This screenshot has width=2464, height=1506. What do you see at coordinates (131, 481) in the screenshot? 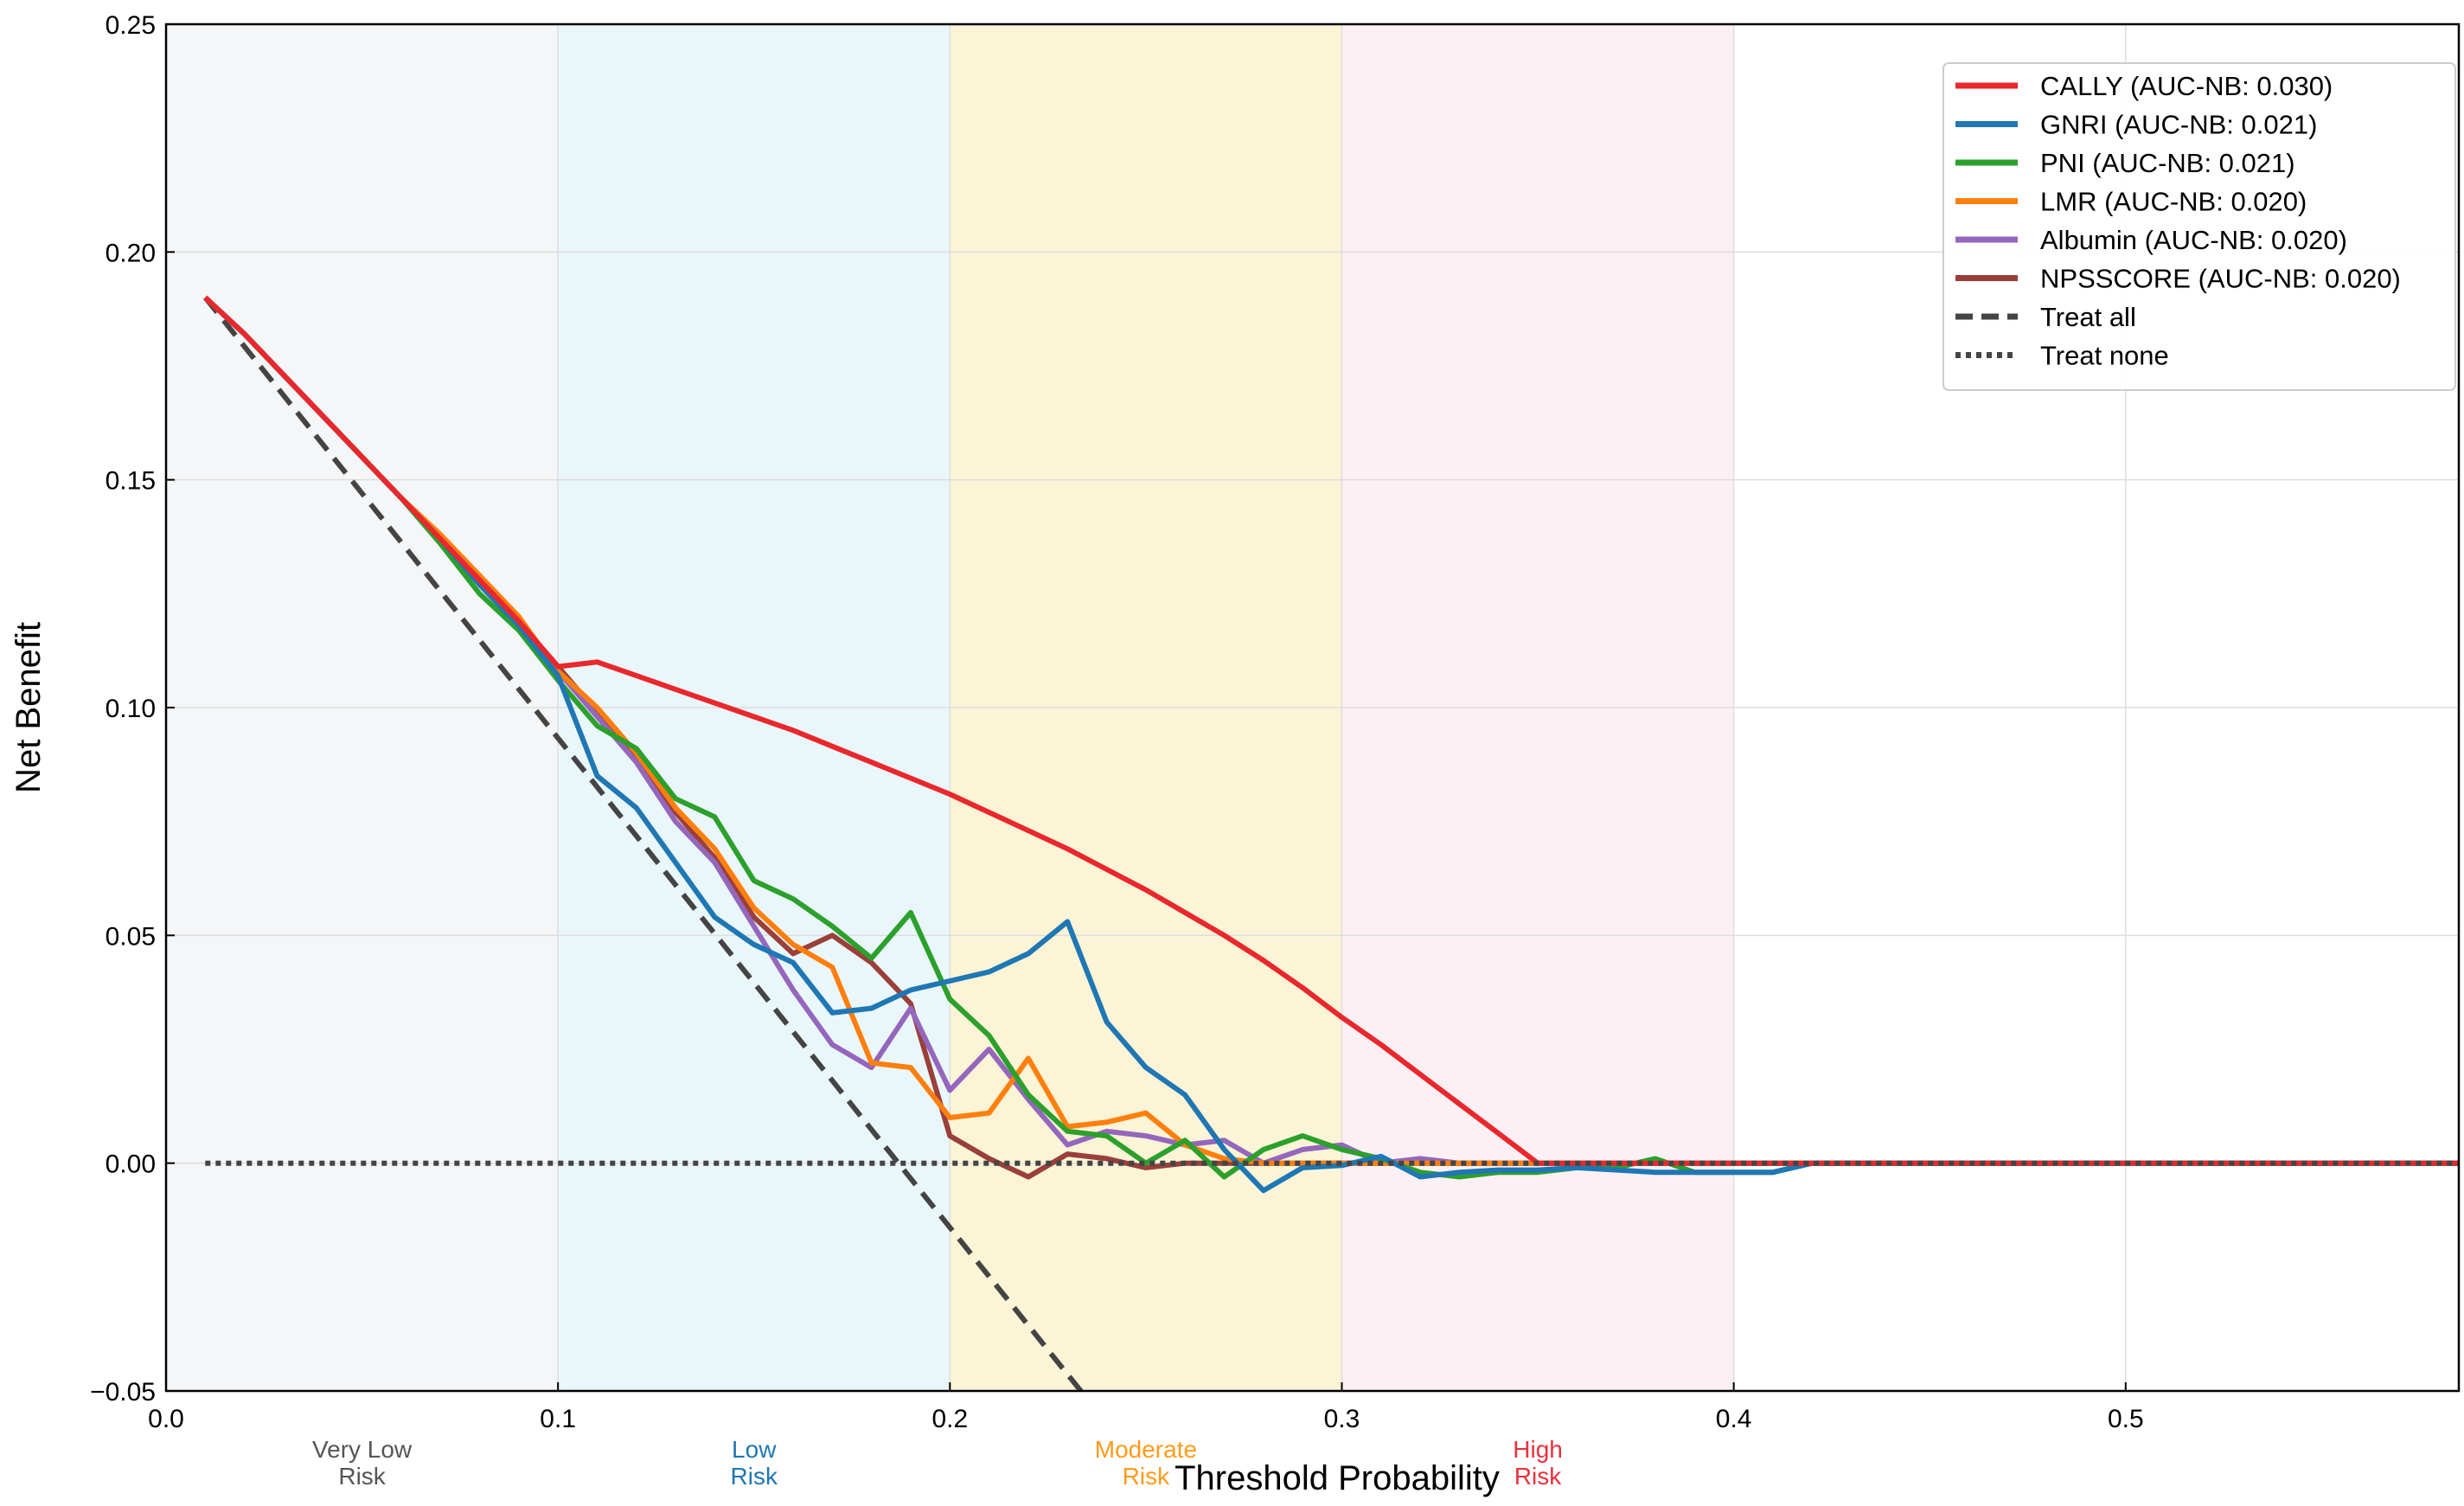
I see `y-tick-label: 0.15` at bounding box center [131, 481].